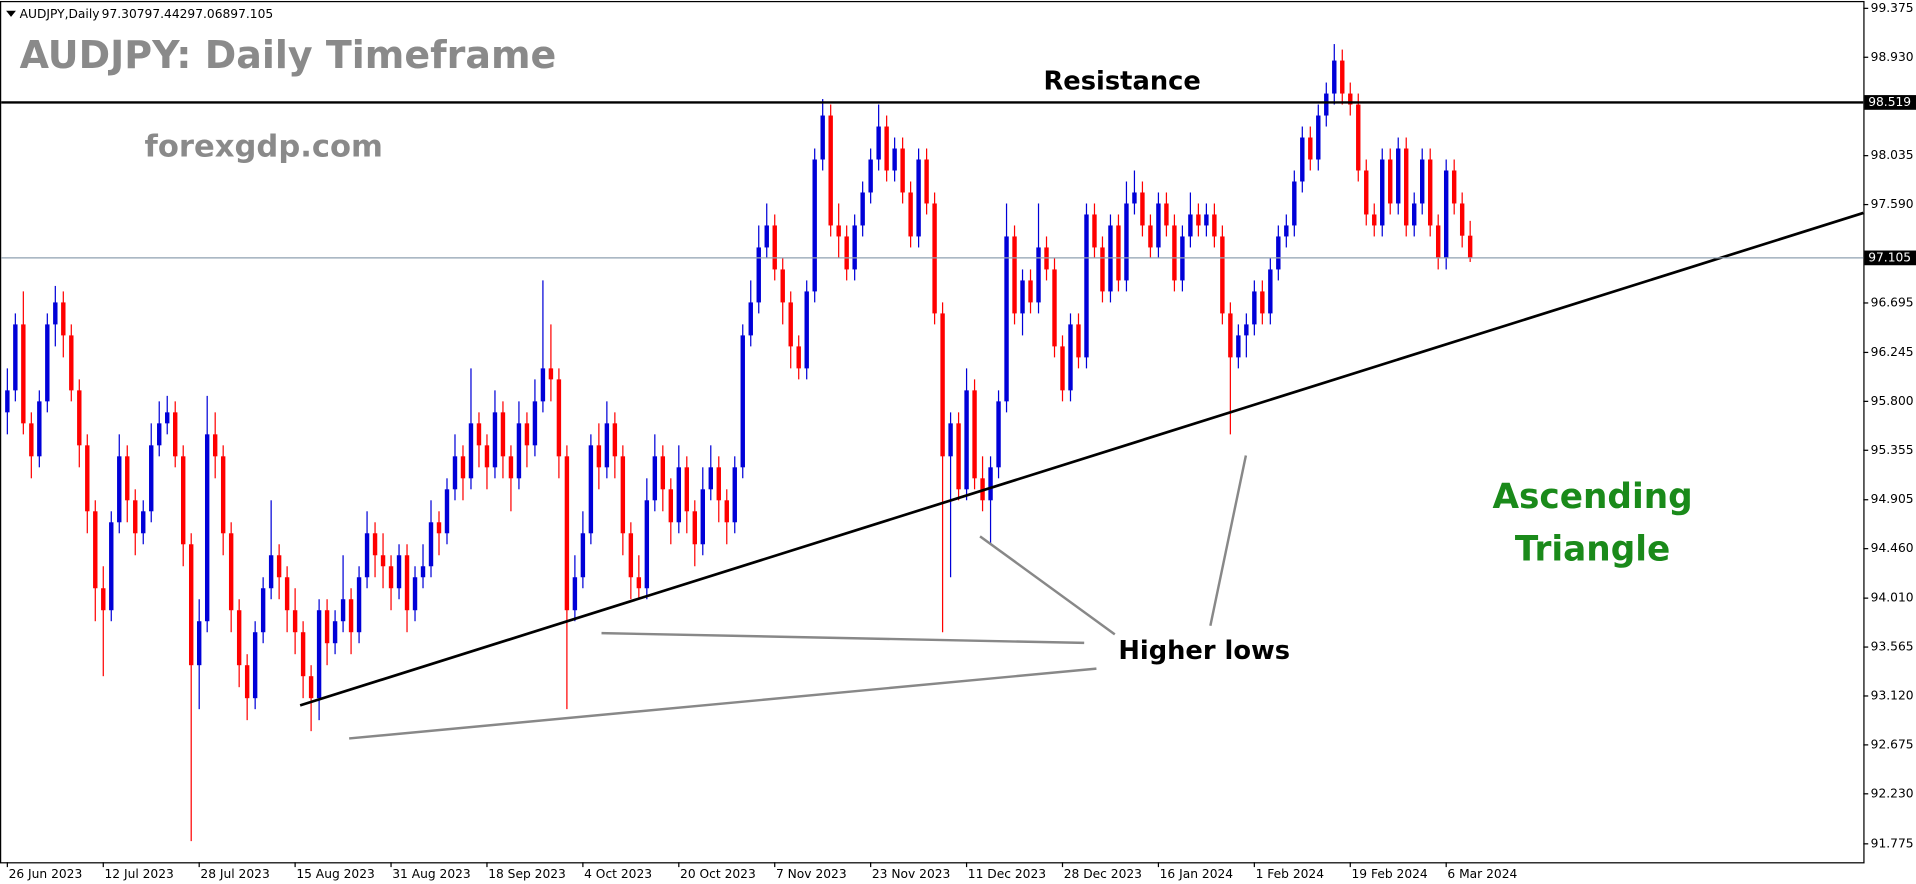 Image resolution: width=1916 pixels, height=884 pixels. What do you see at coordinates (1892, 155) in the screenshot?
I see `y-tick-label: 98.035` at bounding box center [1892, 155].